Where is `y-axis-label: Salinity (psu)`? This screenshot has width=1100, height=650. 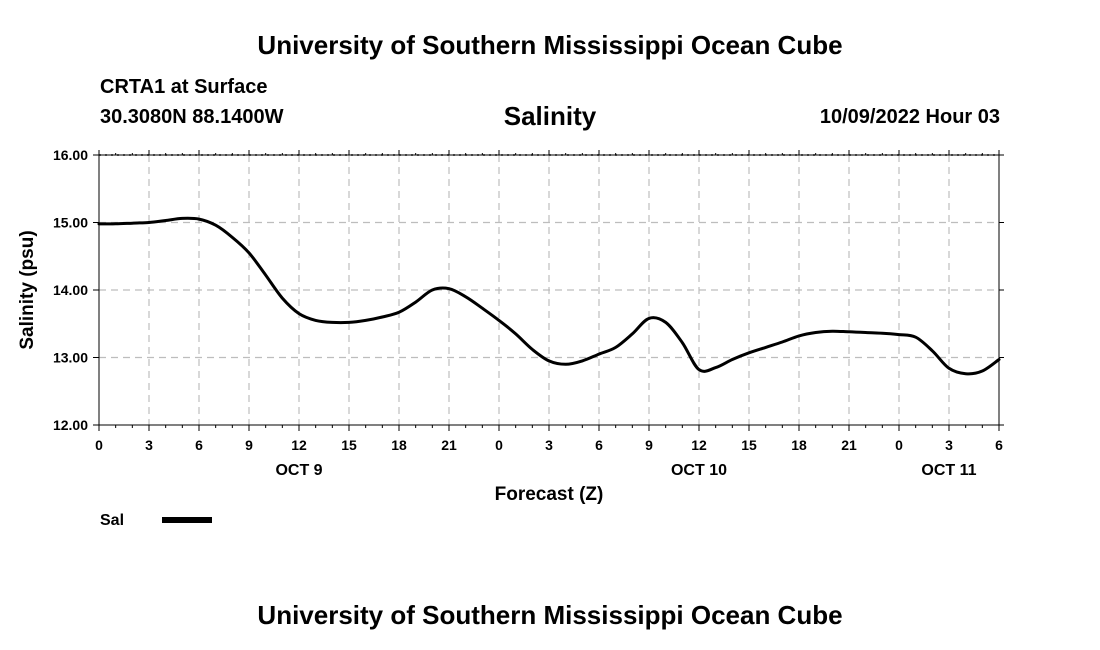 y-axis-label: Salinity (psu) is located at coordinates (27, 289).